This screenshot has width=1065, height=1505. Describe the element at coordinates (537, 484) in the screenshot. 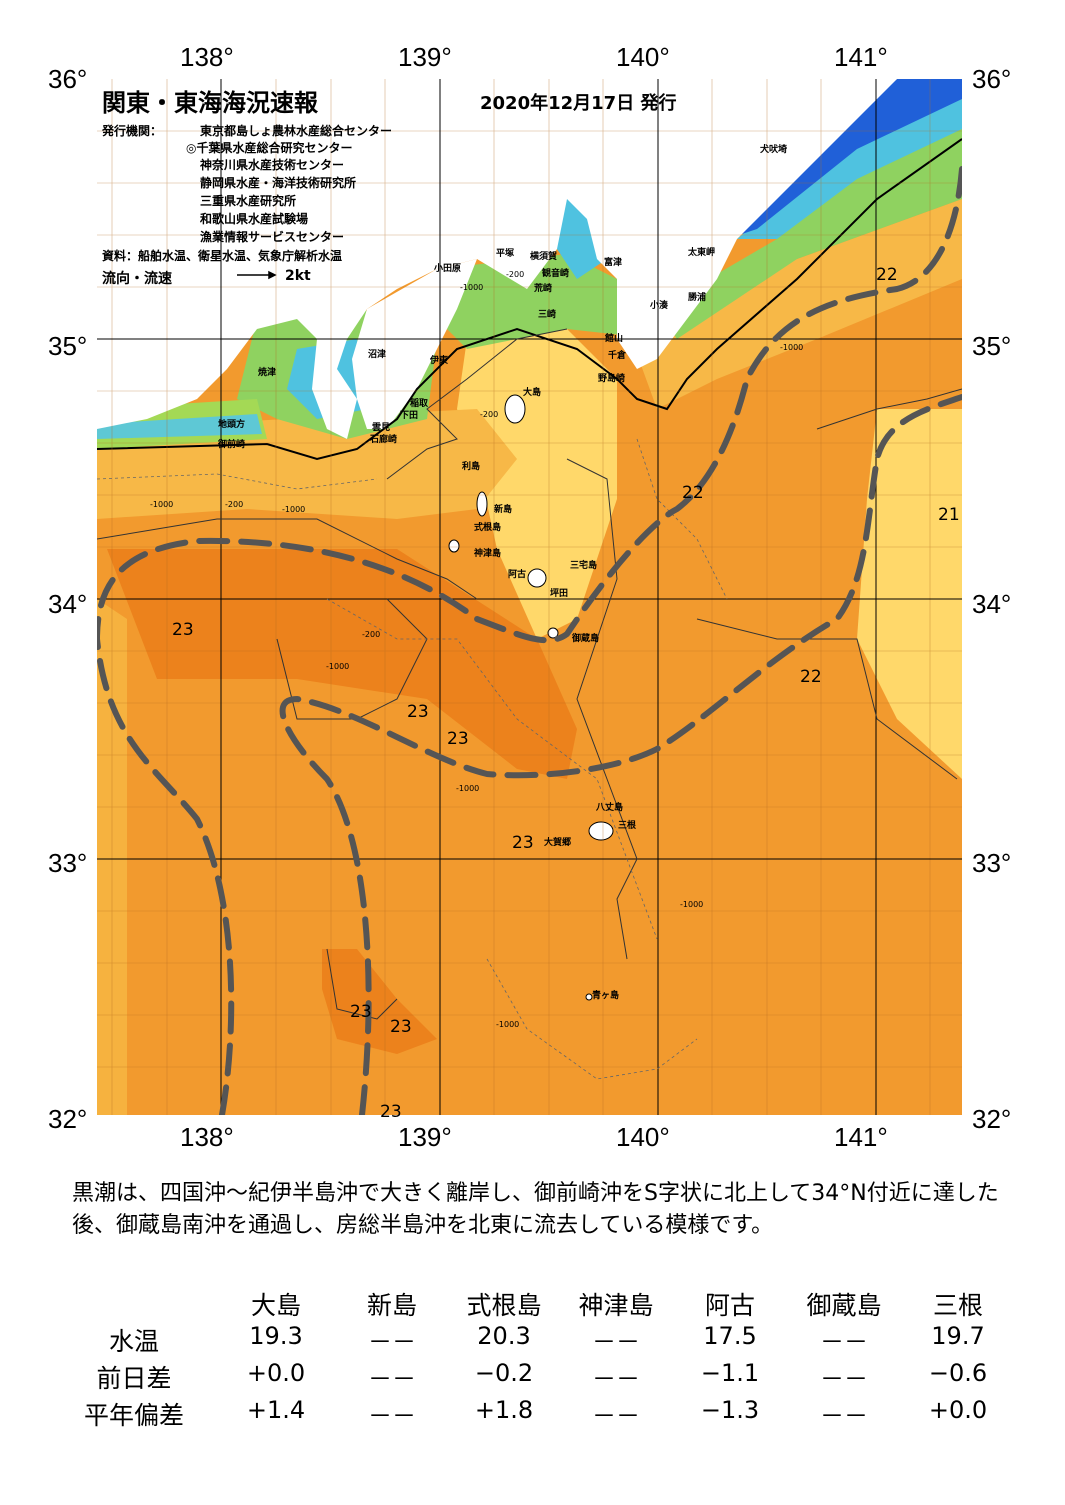

I see `yellow-zone-izu` at that location.